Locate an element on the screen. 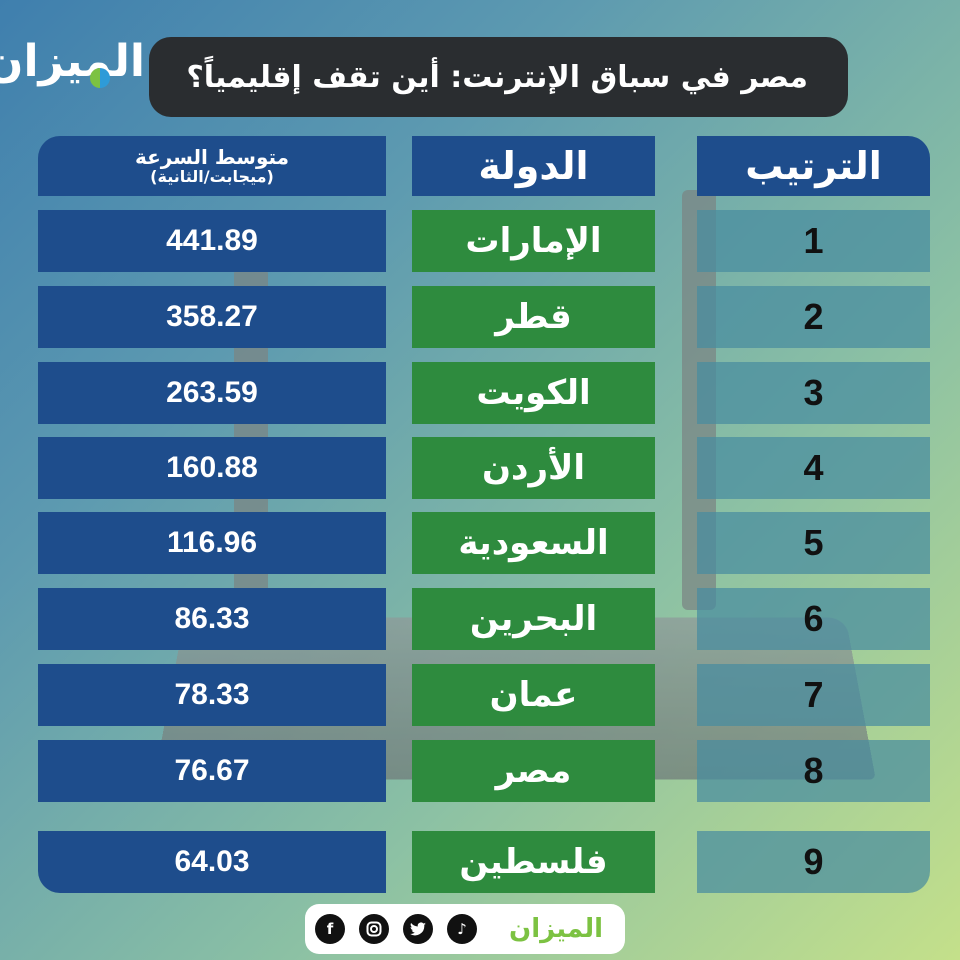 This screenshot has width=960, height=960. header-speed: متوسط السرعة (ميجابت/الثانية) is located at coordinates (212, 166).